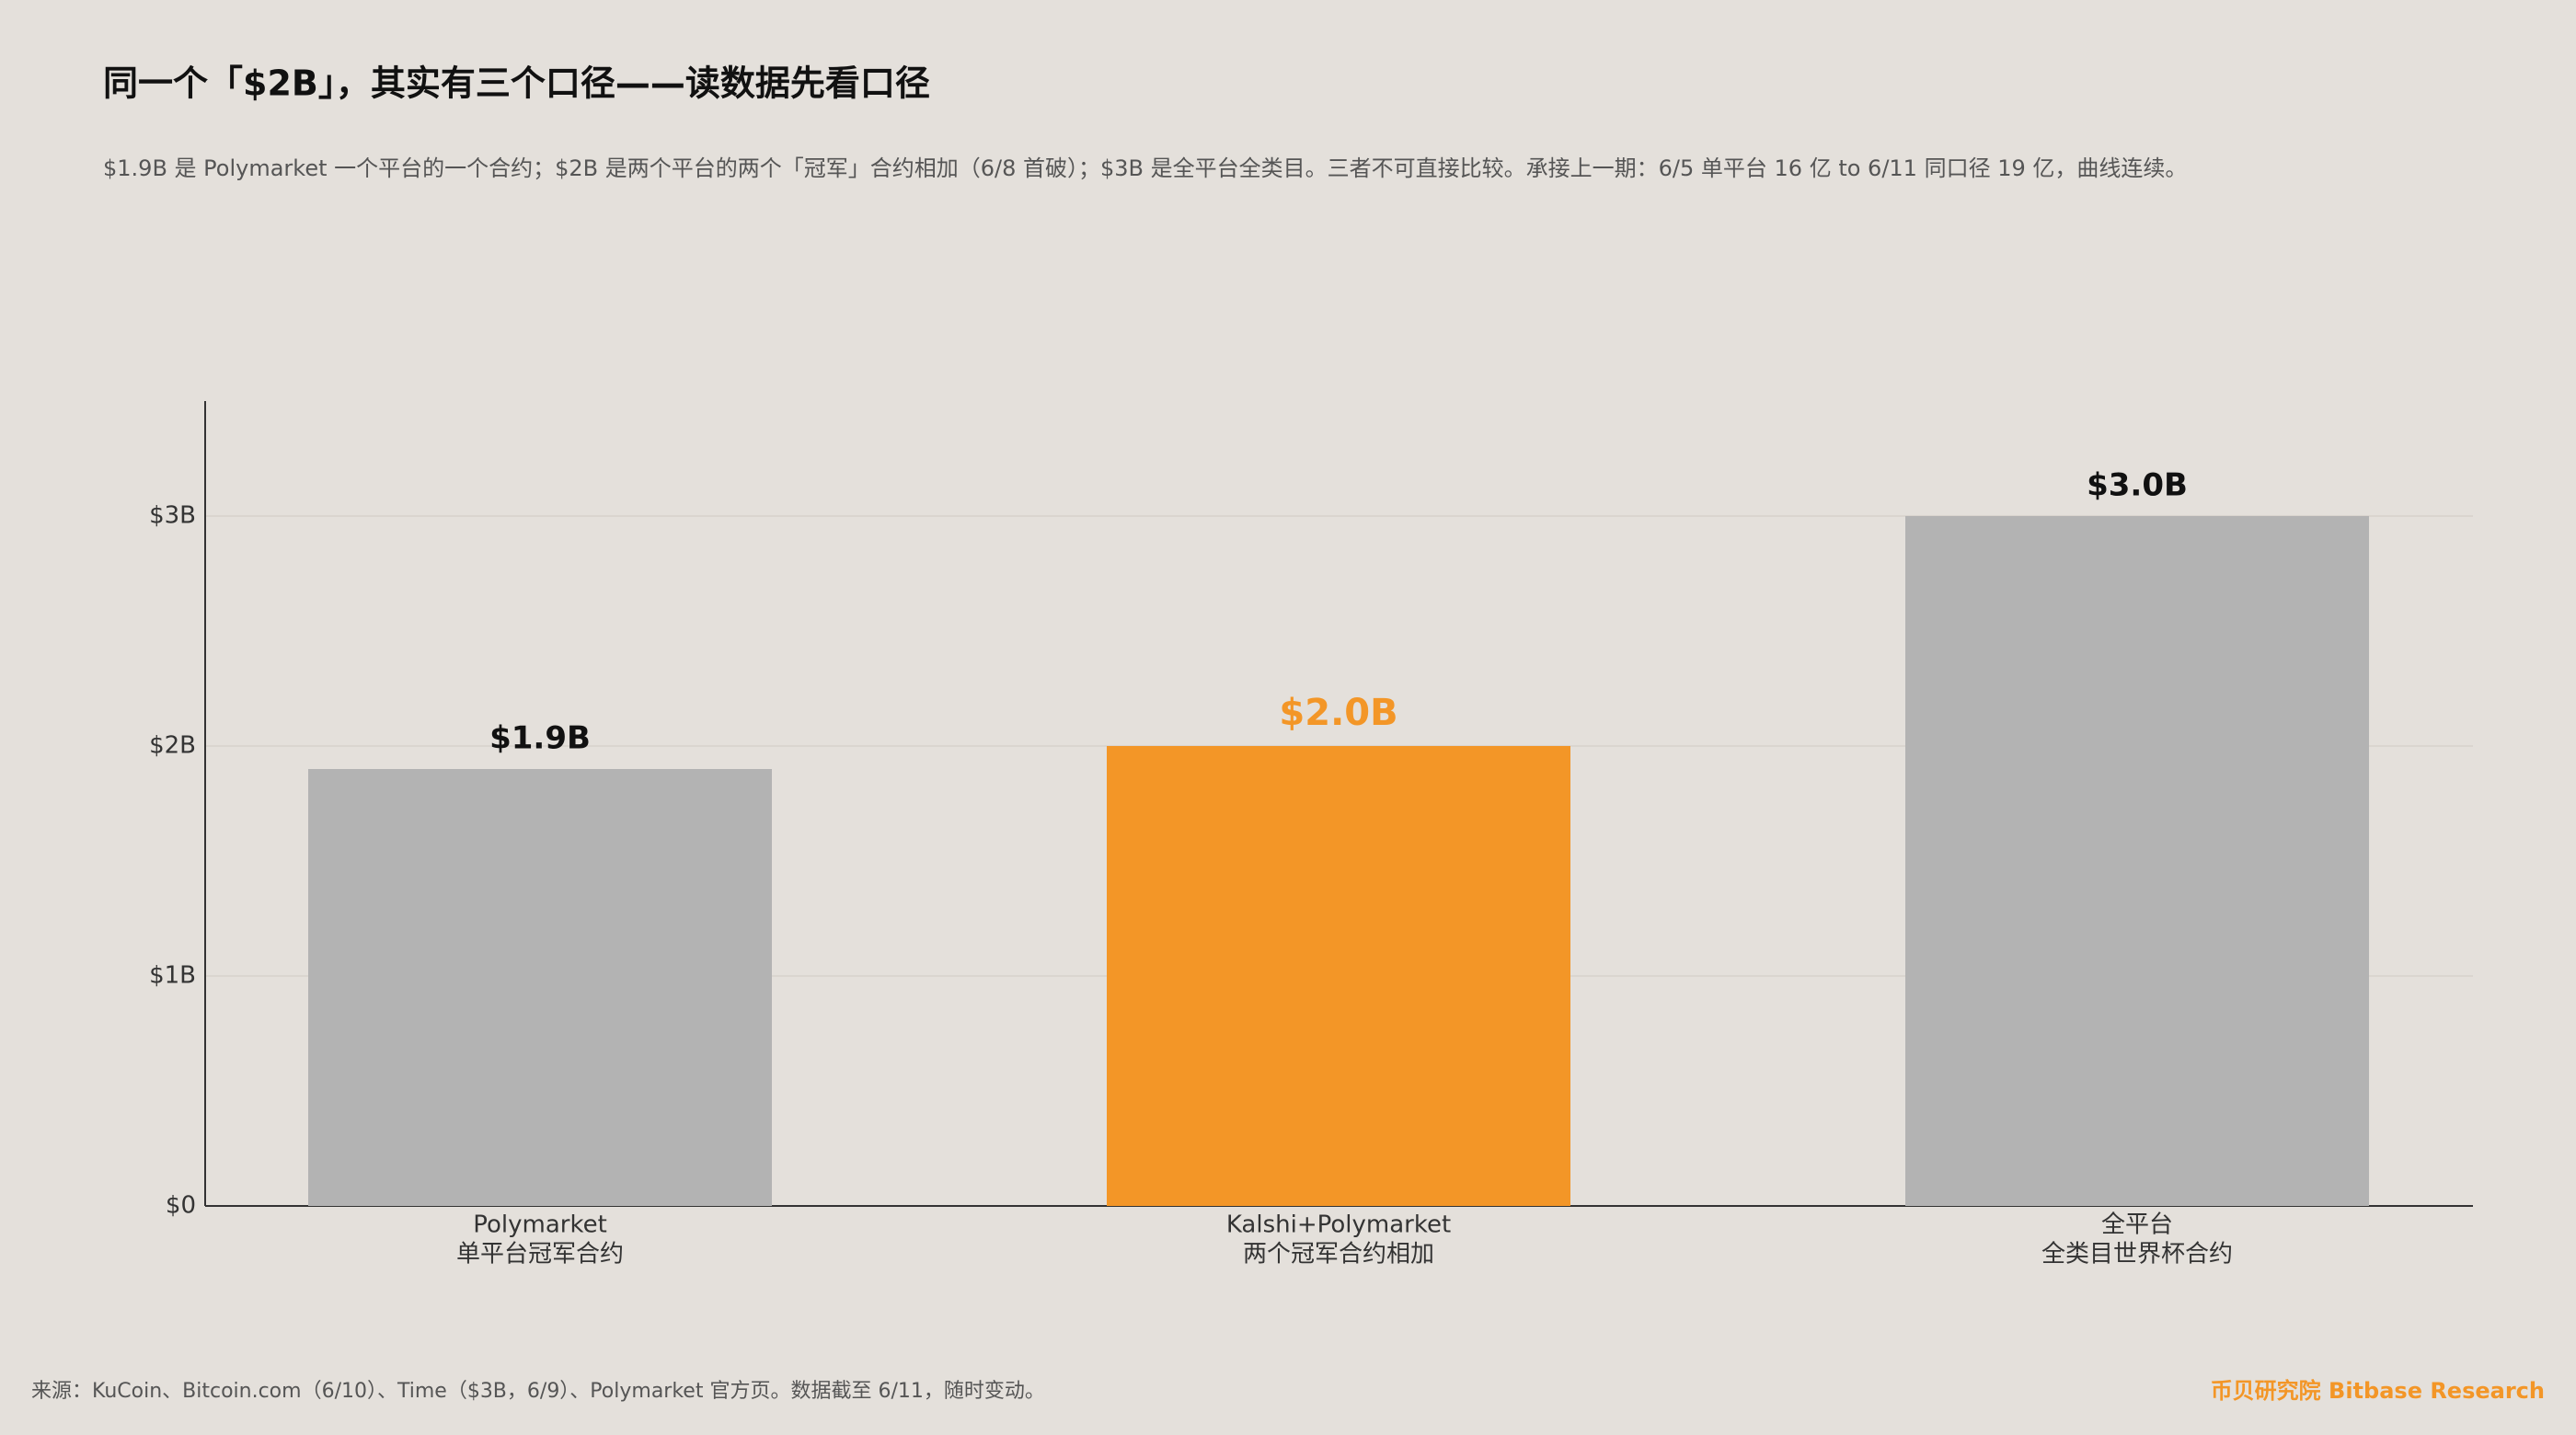 Image resolution: width=2576 pixels, height=1435 pixels. Describe the element at coordinates (540, 1255) in the screenshot. I see `x-tick-label: 单平台冠军合约` at that location.